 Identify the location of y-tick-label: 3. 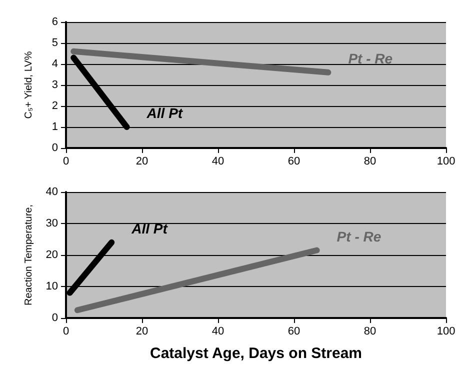
(55, 85).